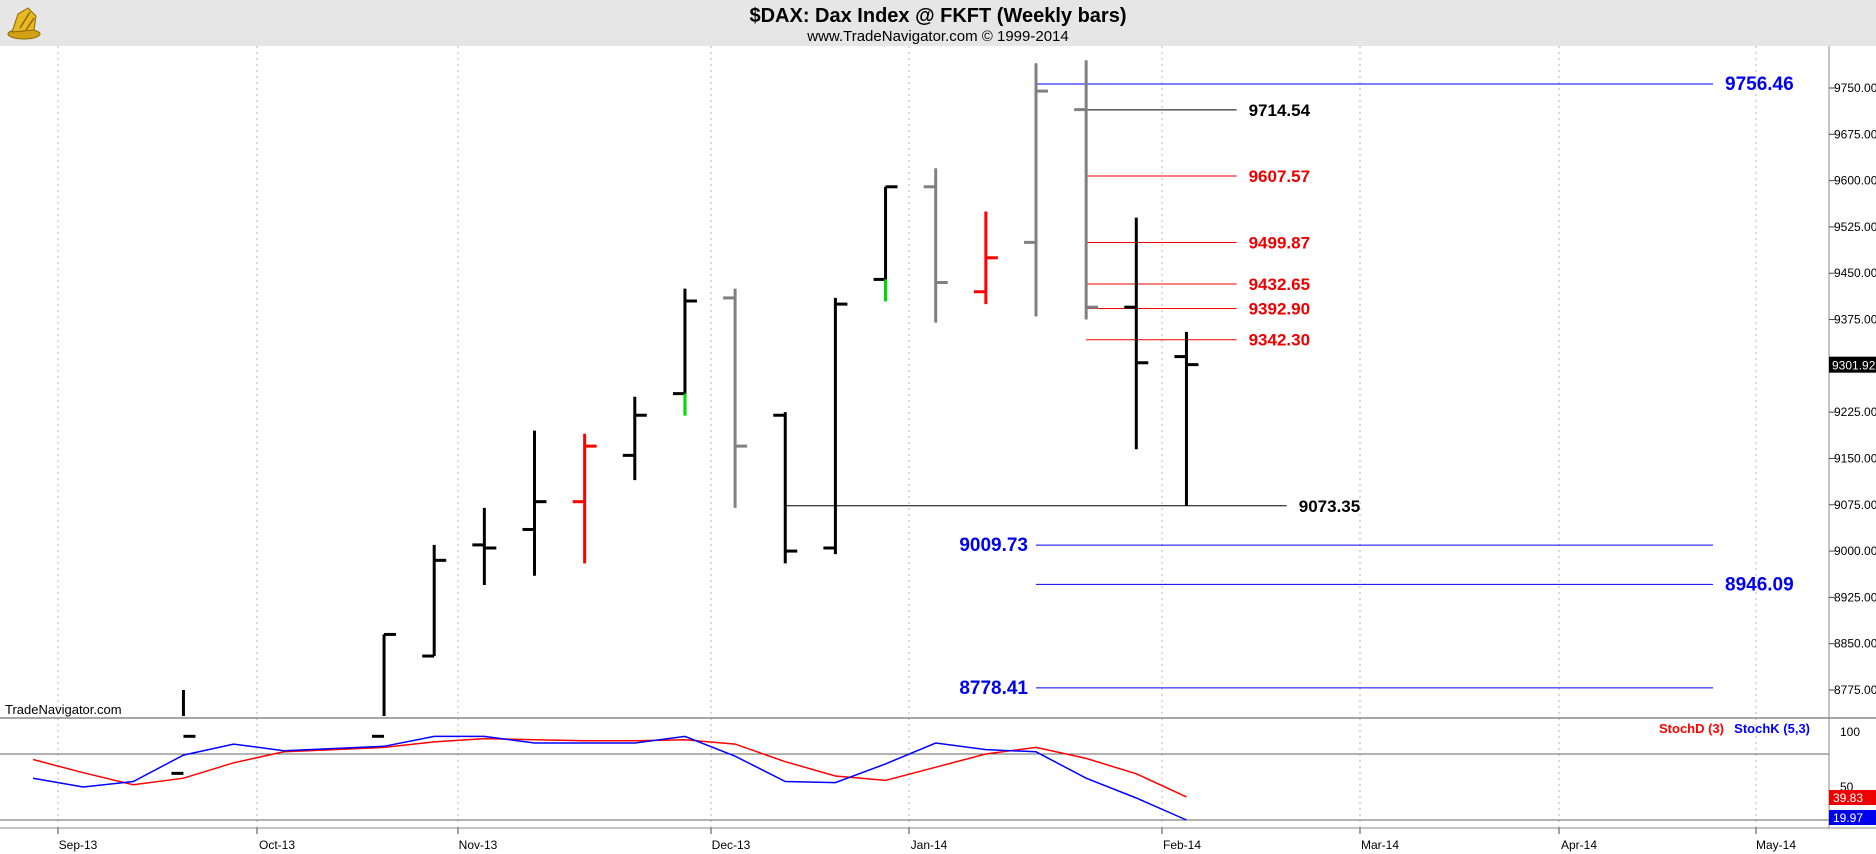  I want to click on stoch-k-line, so click(609, 778).